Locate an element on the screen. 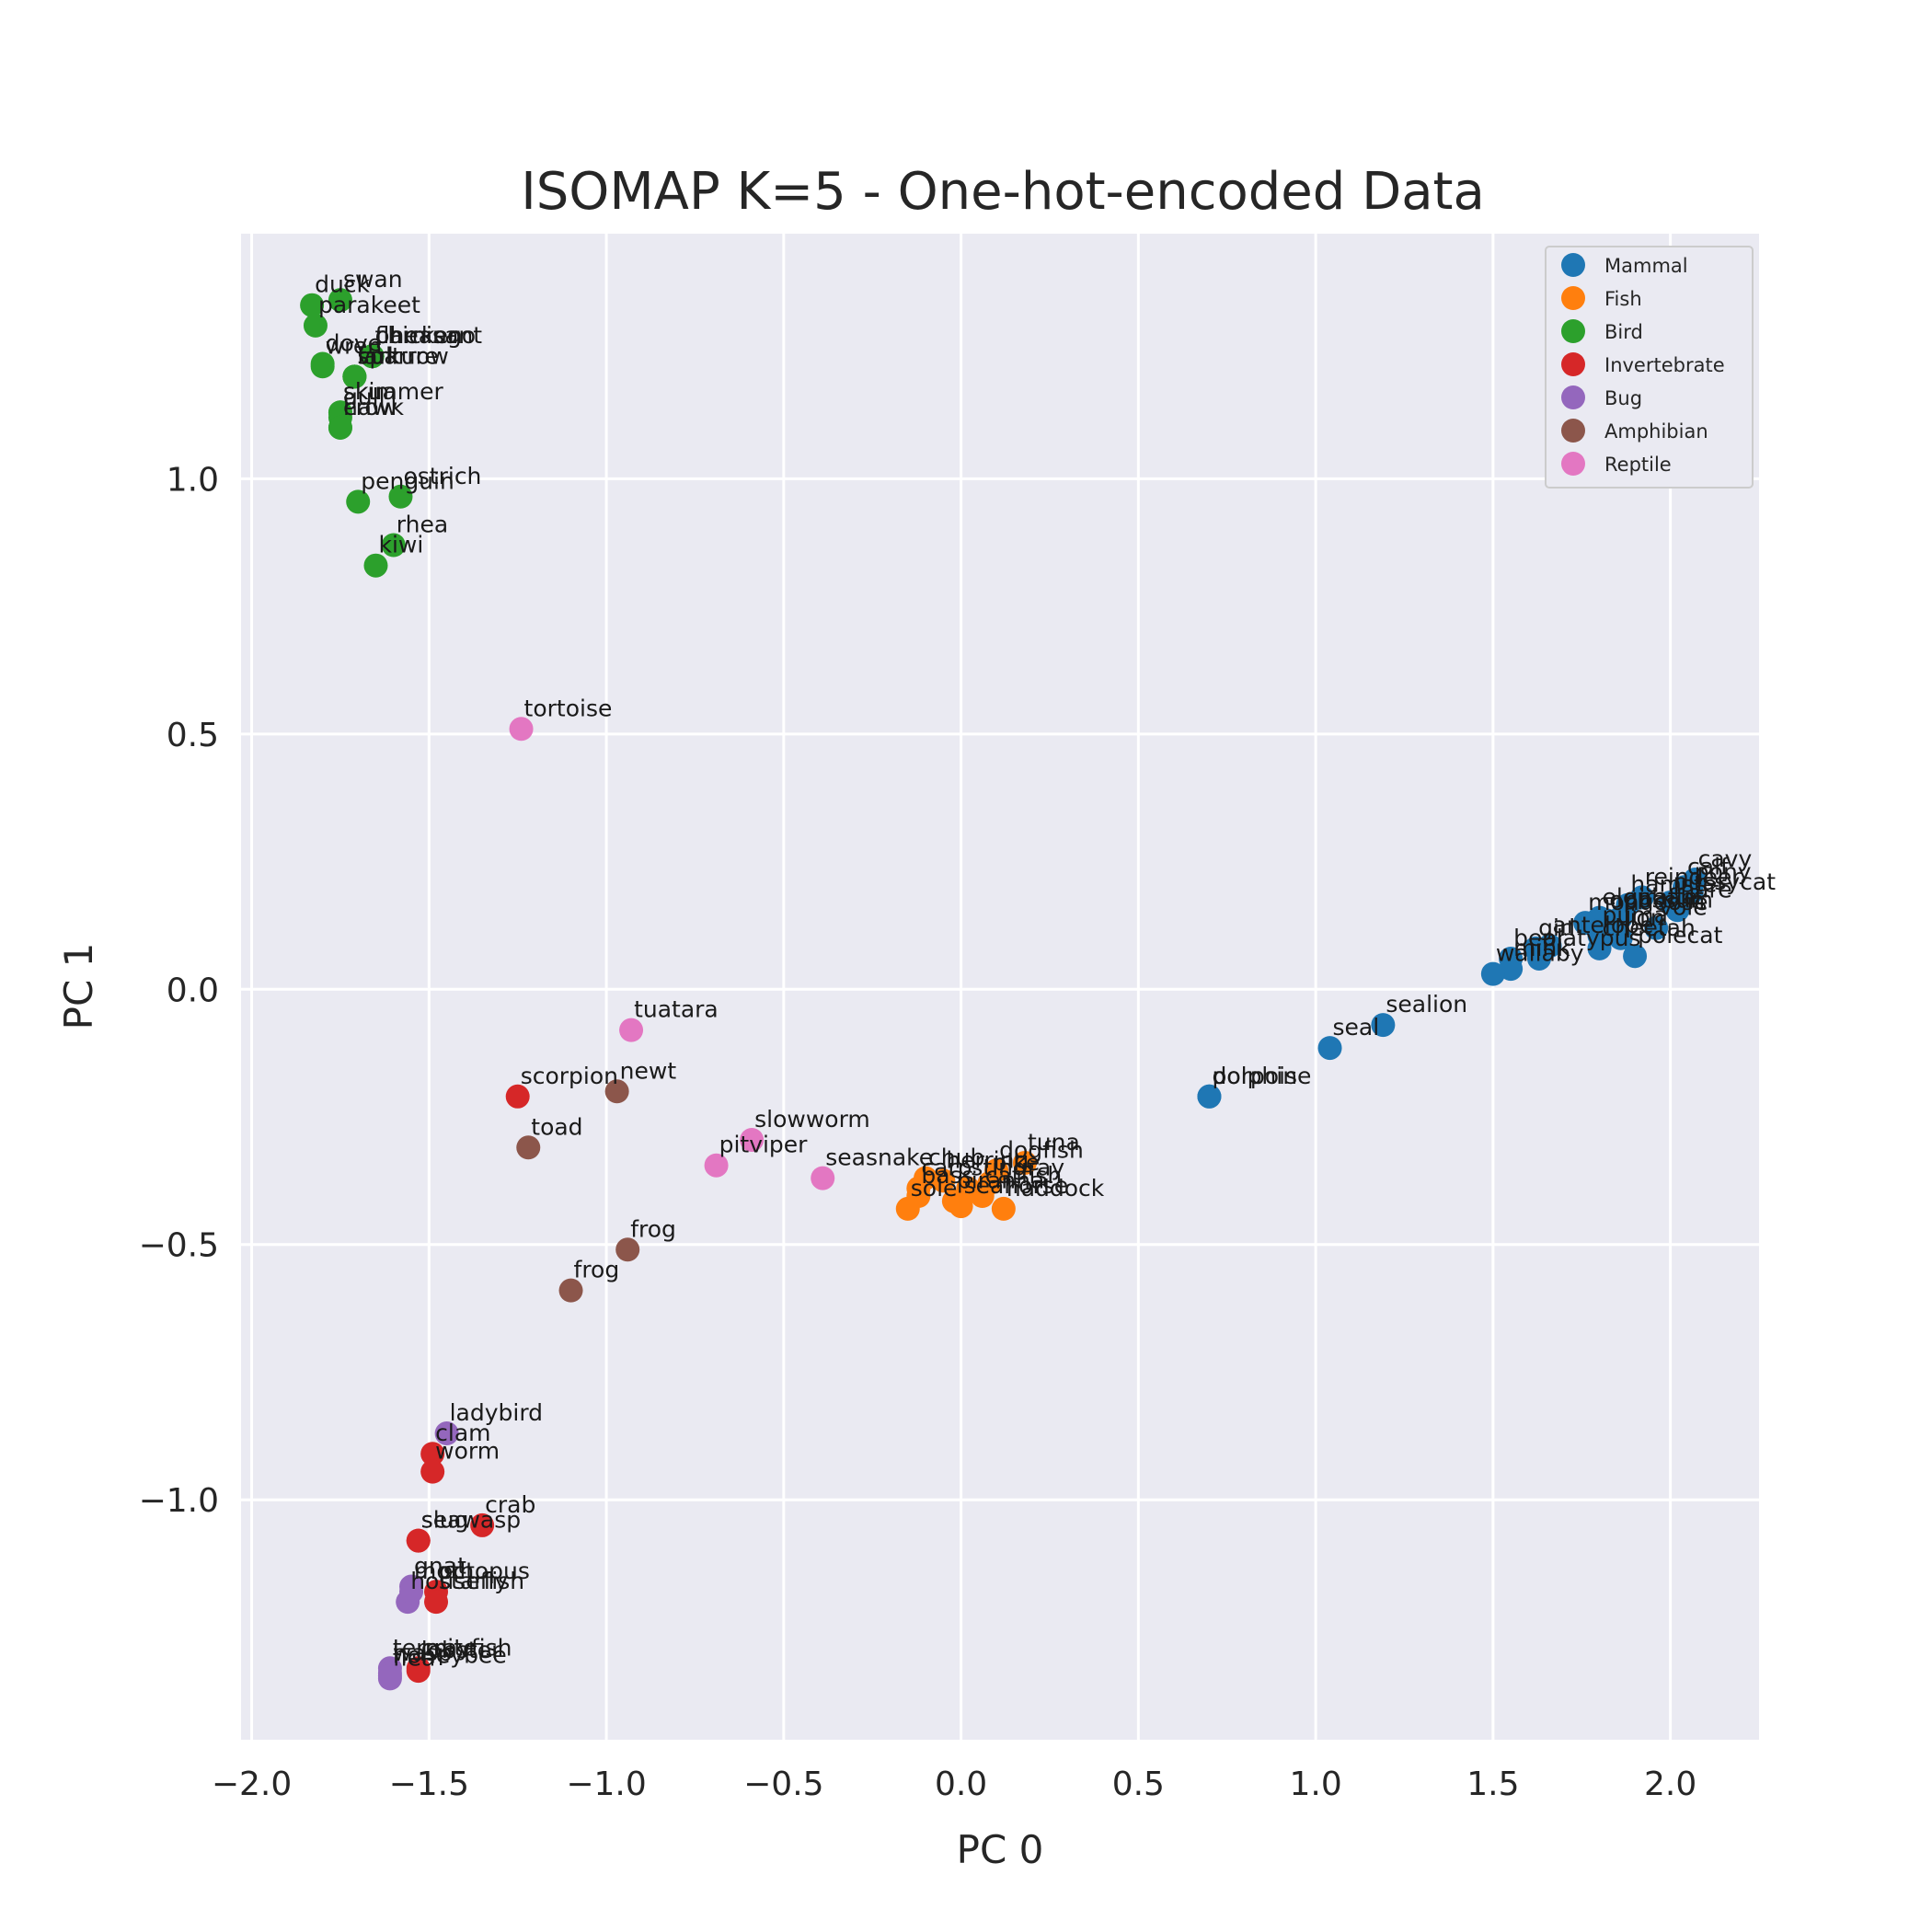 The width and height of the screenshot is (1932, 1932). point-label: vole is located at coordinates (1683, 907).